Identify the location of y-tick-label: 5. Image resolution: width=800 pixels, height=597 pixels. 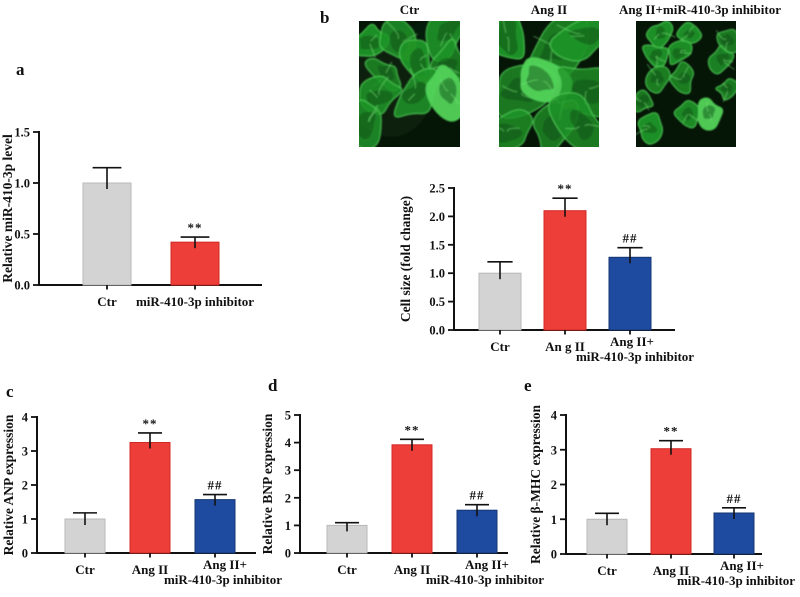
(288, 416).